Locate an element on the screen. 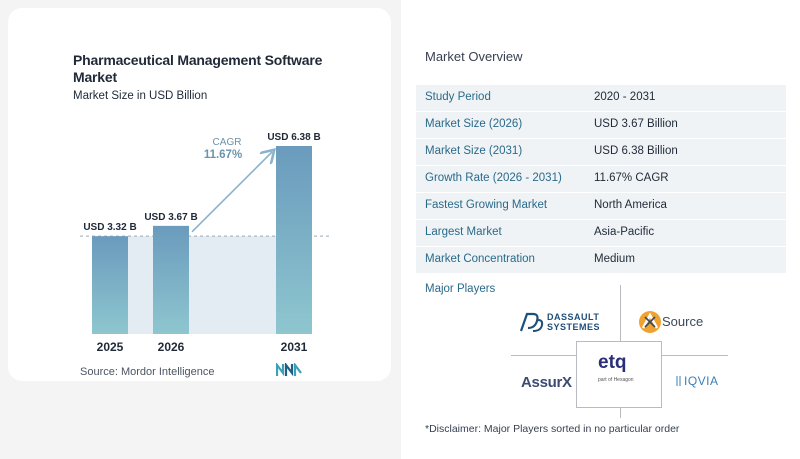 The width and height of the screenshot is (800, 459). iqvia-text: IQVIA is located at coordinates (701, 381).